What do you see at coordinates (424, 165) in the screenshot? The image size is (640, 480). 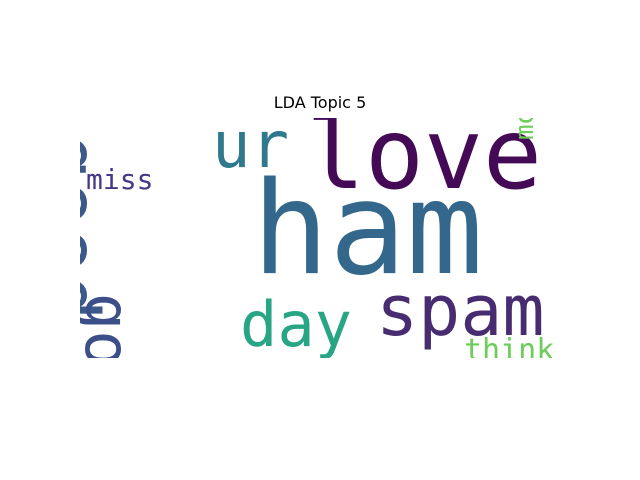 I see `word-love: love` at bounding box center [424, 165].